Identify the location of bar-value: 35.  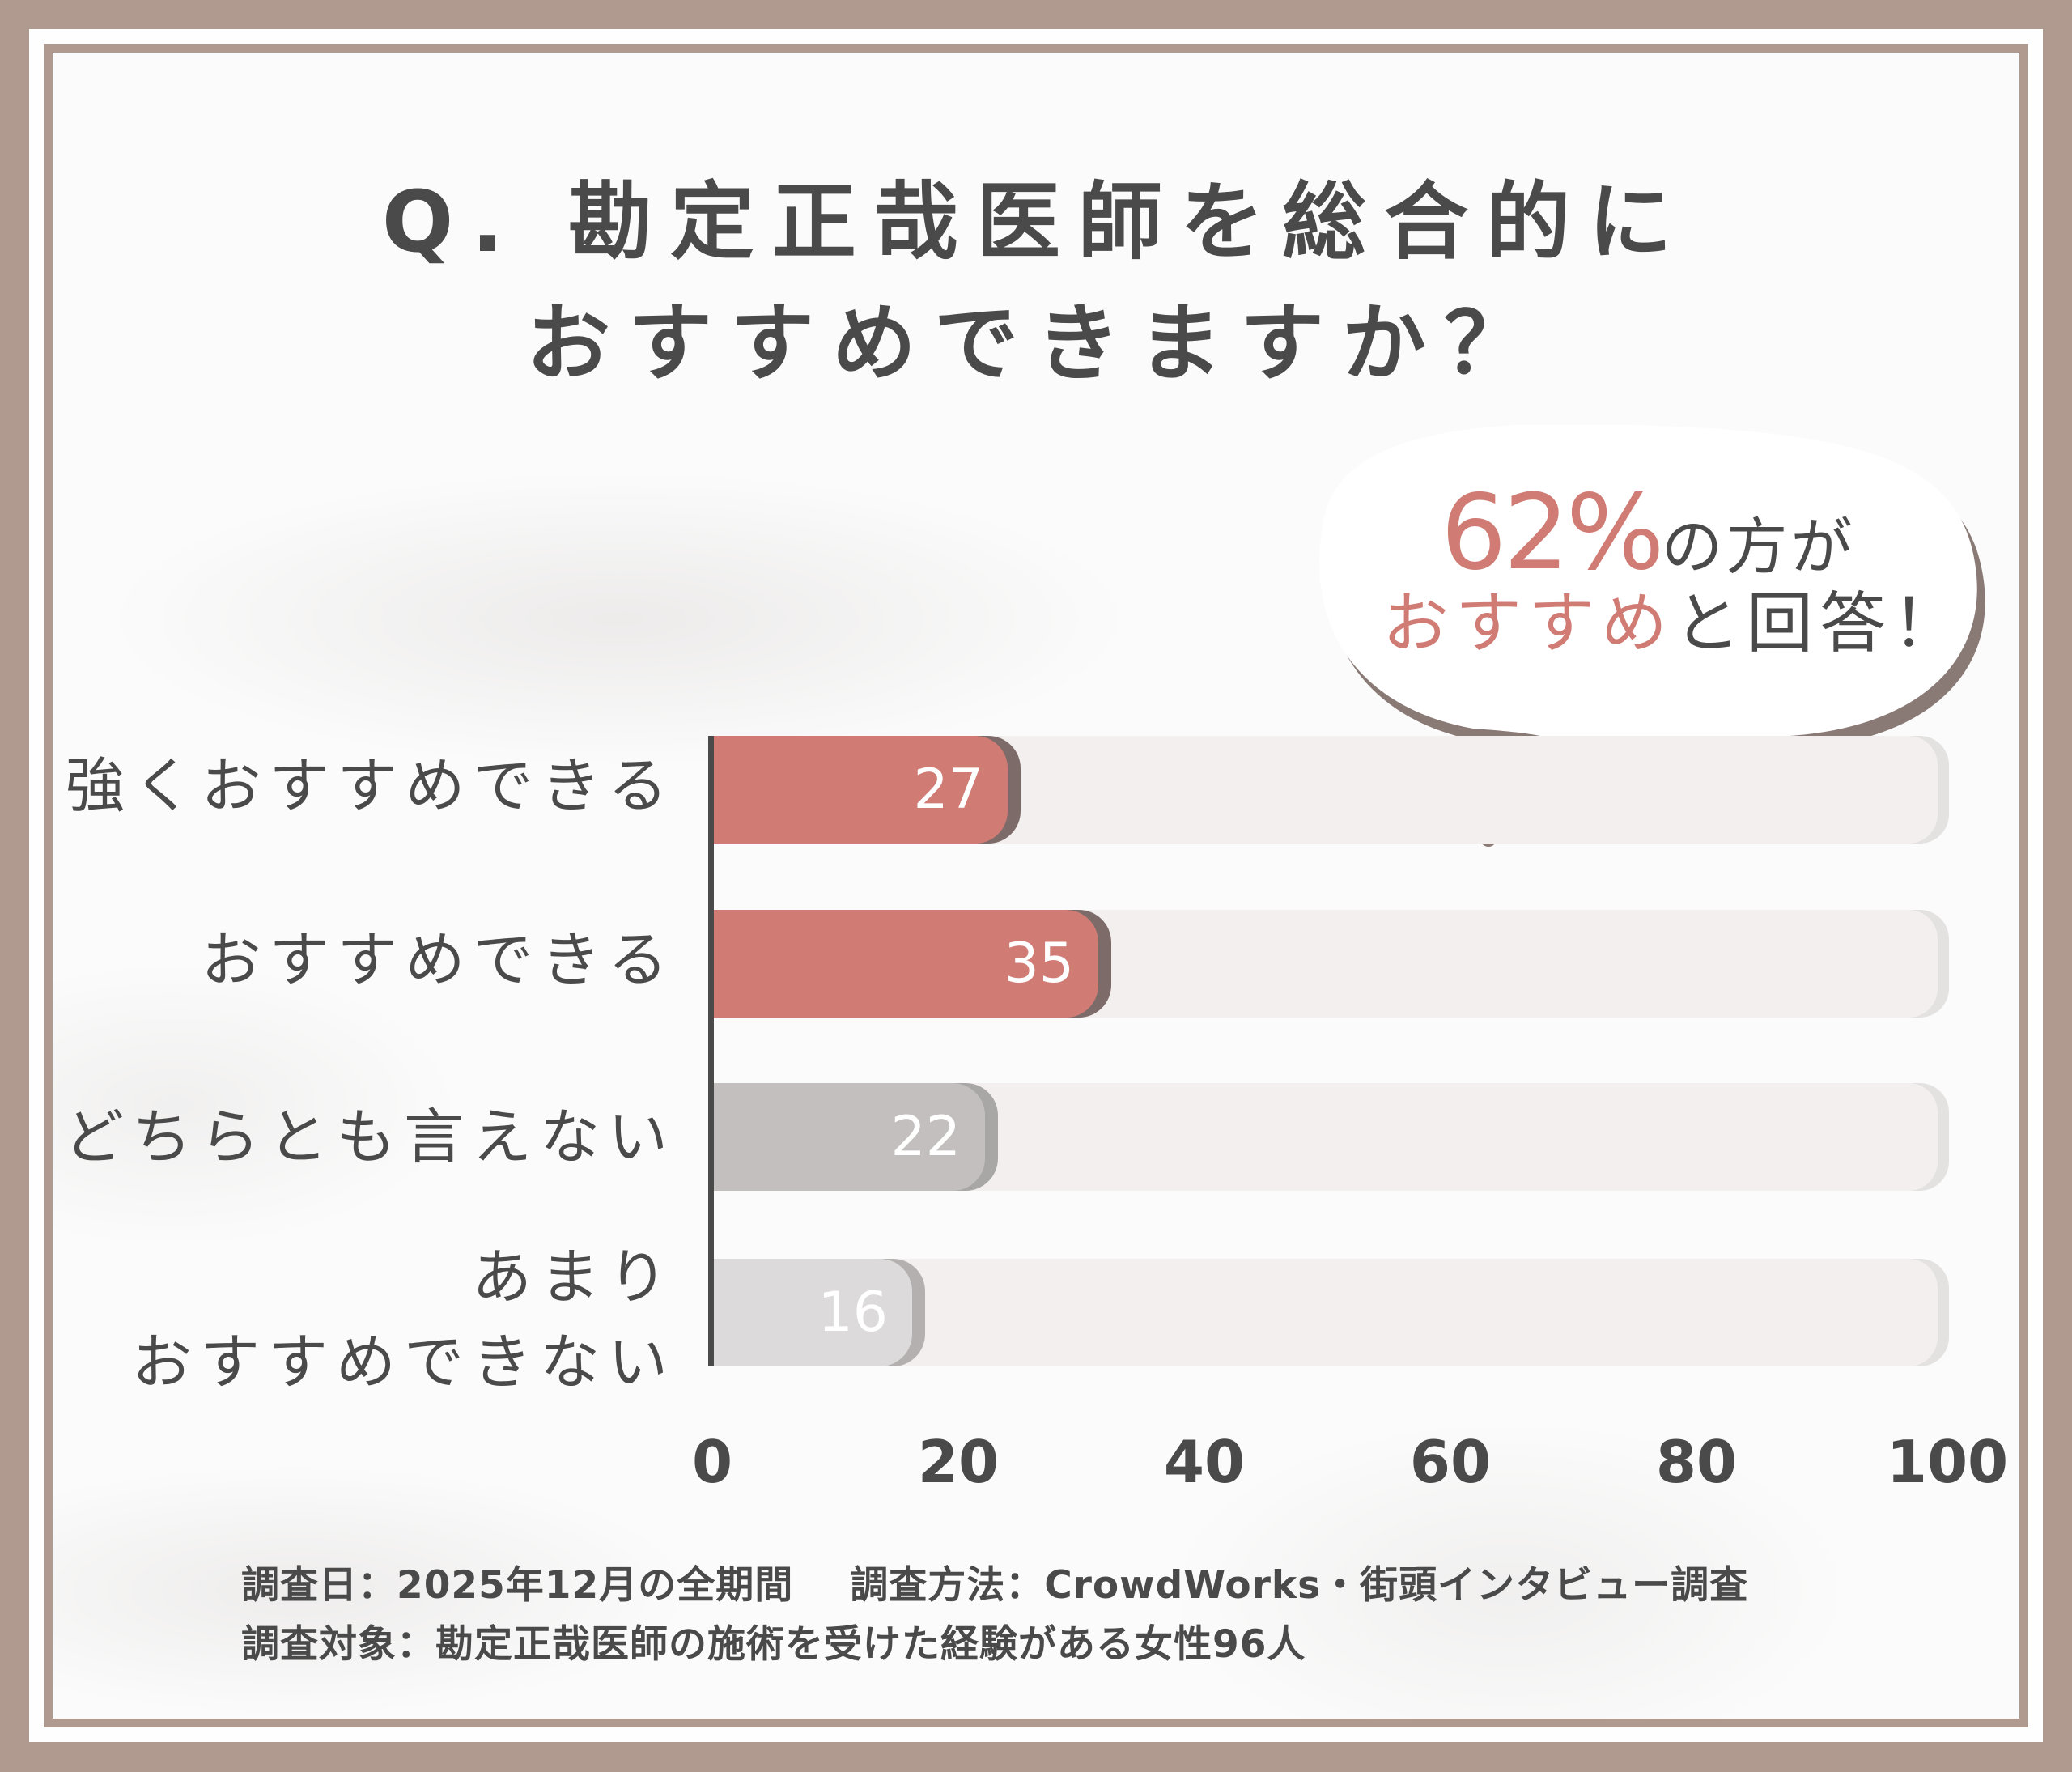
(1039, 964).